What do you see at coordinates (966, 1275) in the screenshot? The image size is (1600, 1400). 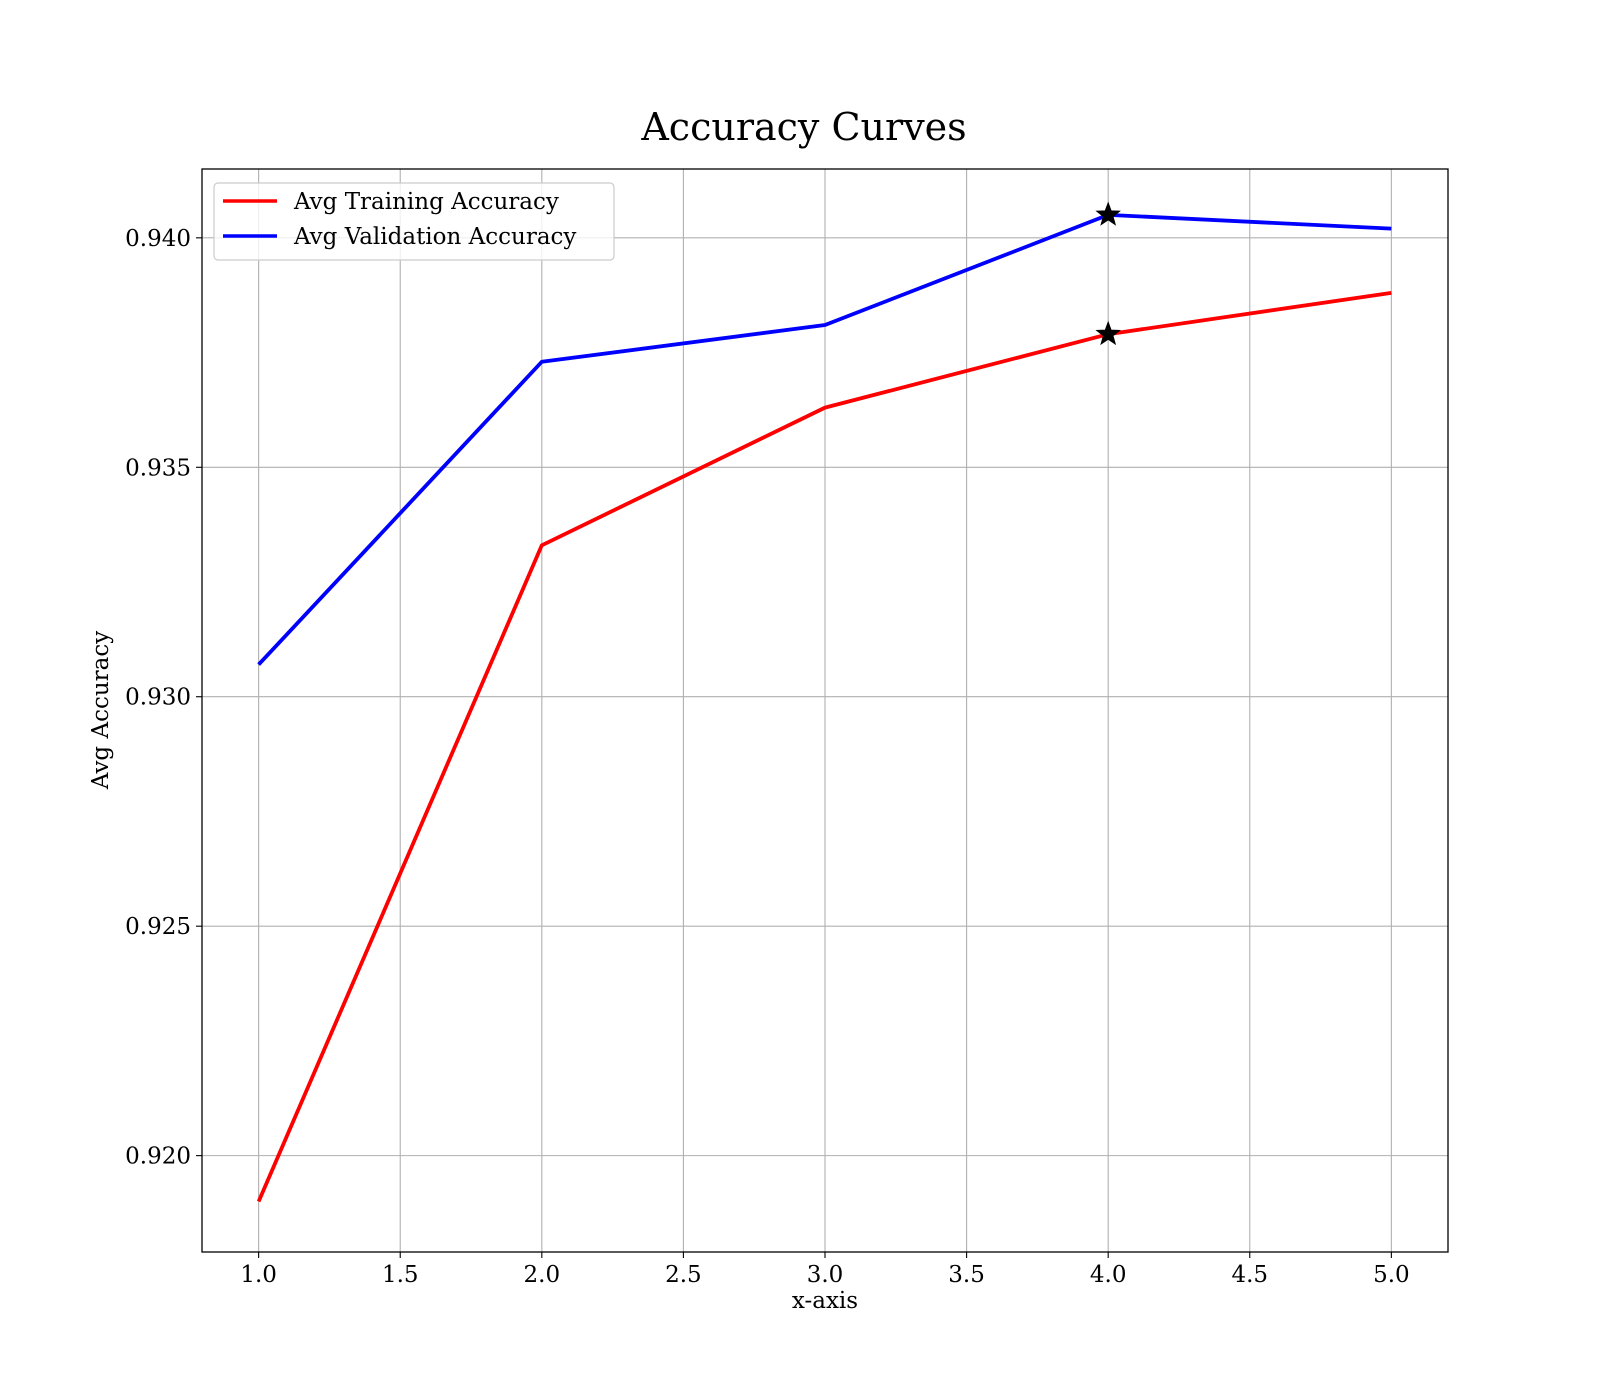 I see `x-tick-label: 3.5` at bounding box center [966, 1275].